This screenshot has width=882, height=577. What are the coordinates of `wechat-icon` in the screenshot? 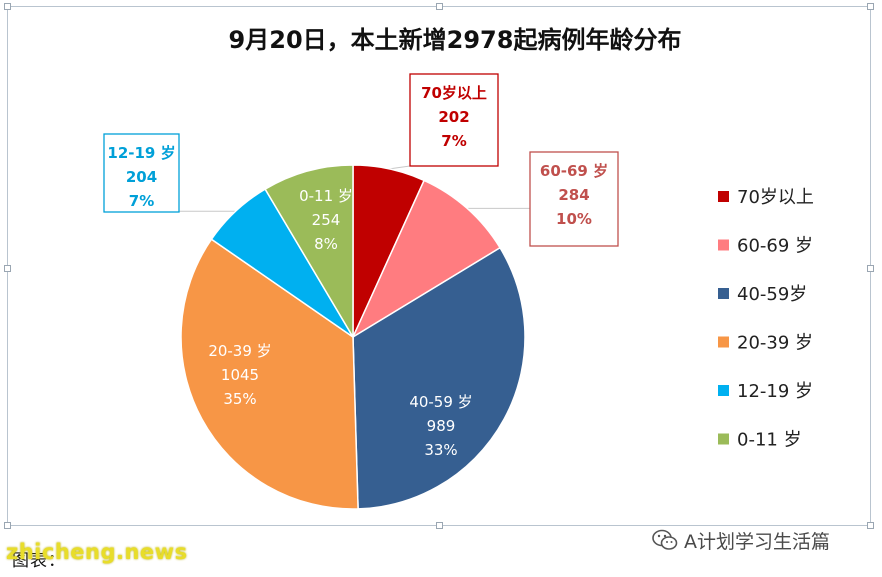 It's located at (665, 539).